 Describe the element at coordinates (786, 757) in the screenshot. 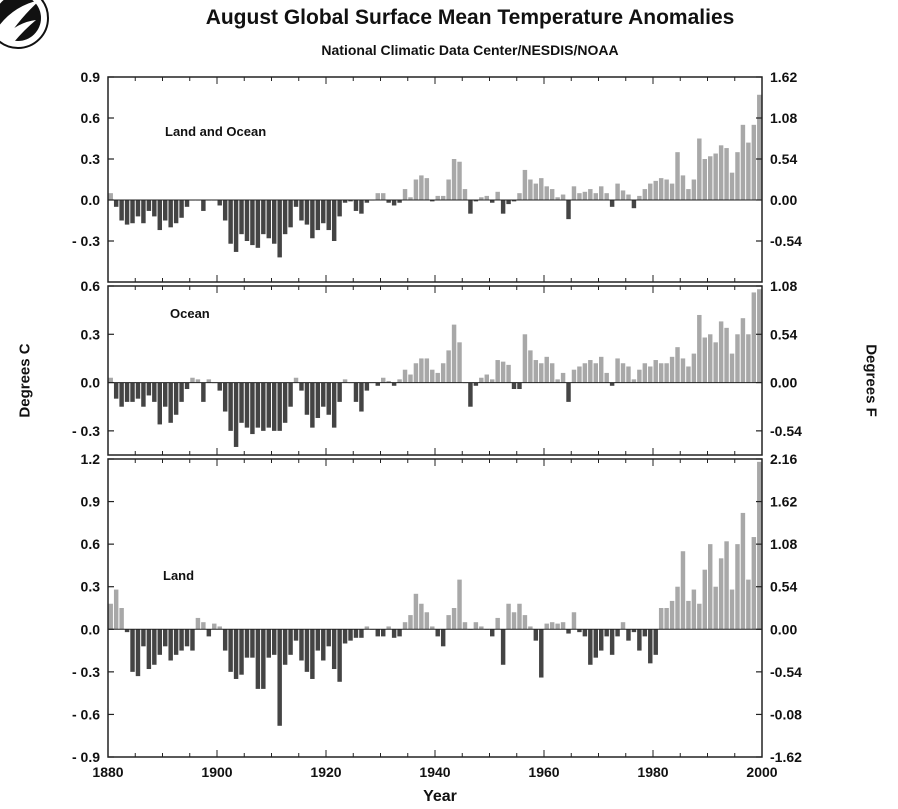

I see `y-tick-label-right: -1.62` at that location.